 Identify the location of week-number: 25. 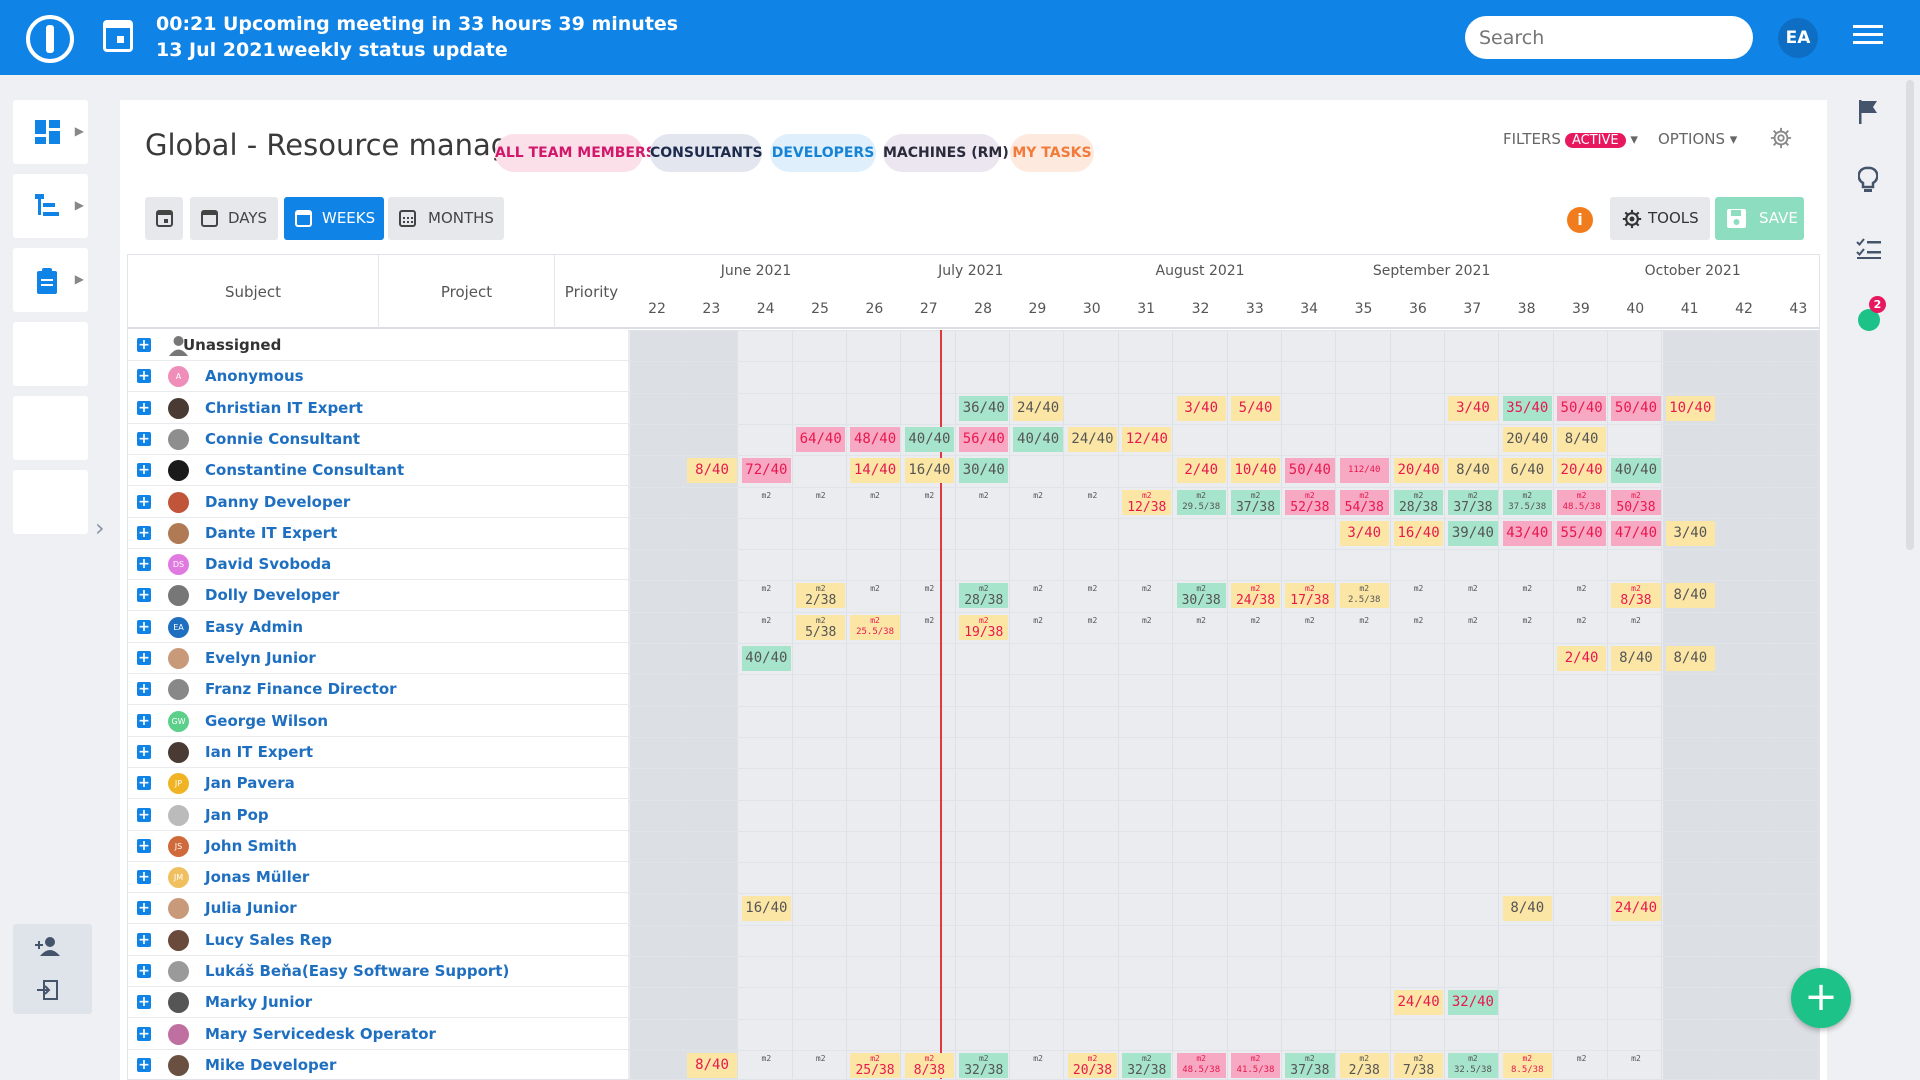
(820, 309).